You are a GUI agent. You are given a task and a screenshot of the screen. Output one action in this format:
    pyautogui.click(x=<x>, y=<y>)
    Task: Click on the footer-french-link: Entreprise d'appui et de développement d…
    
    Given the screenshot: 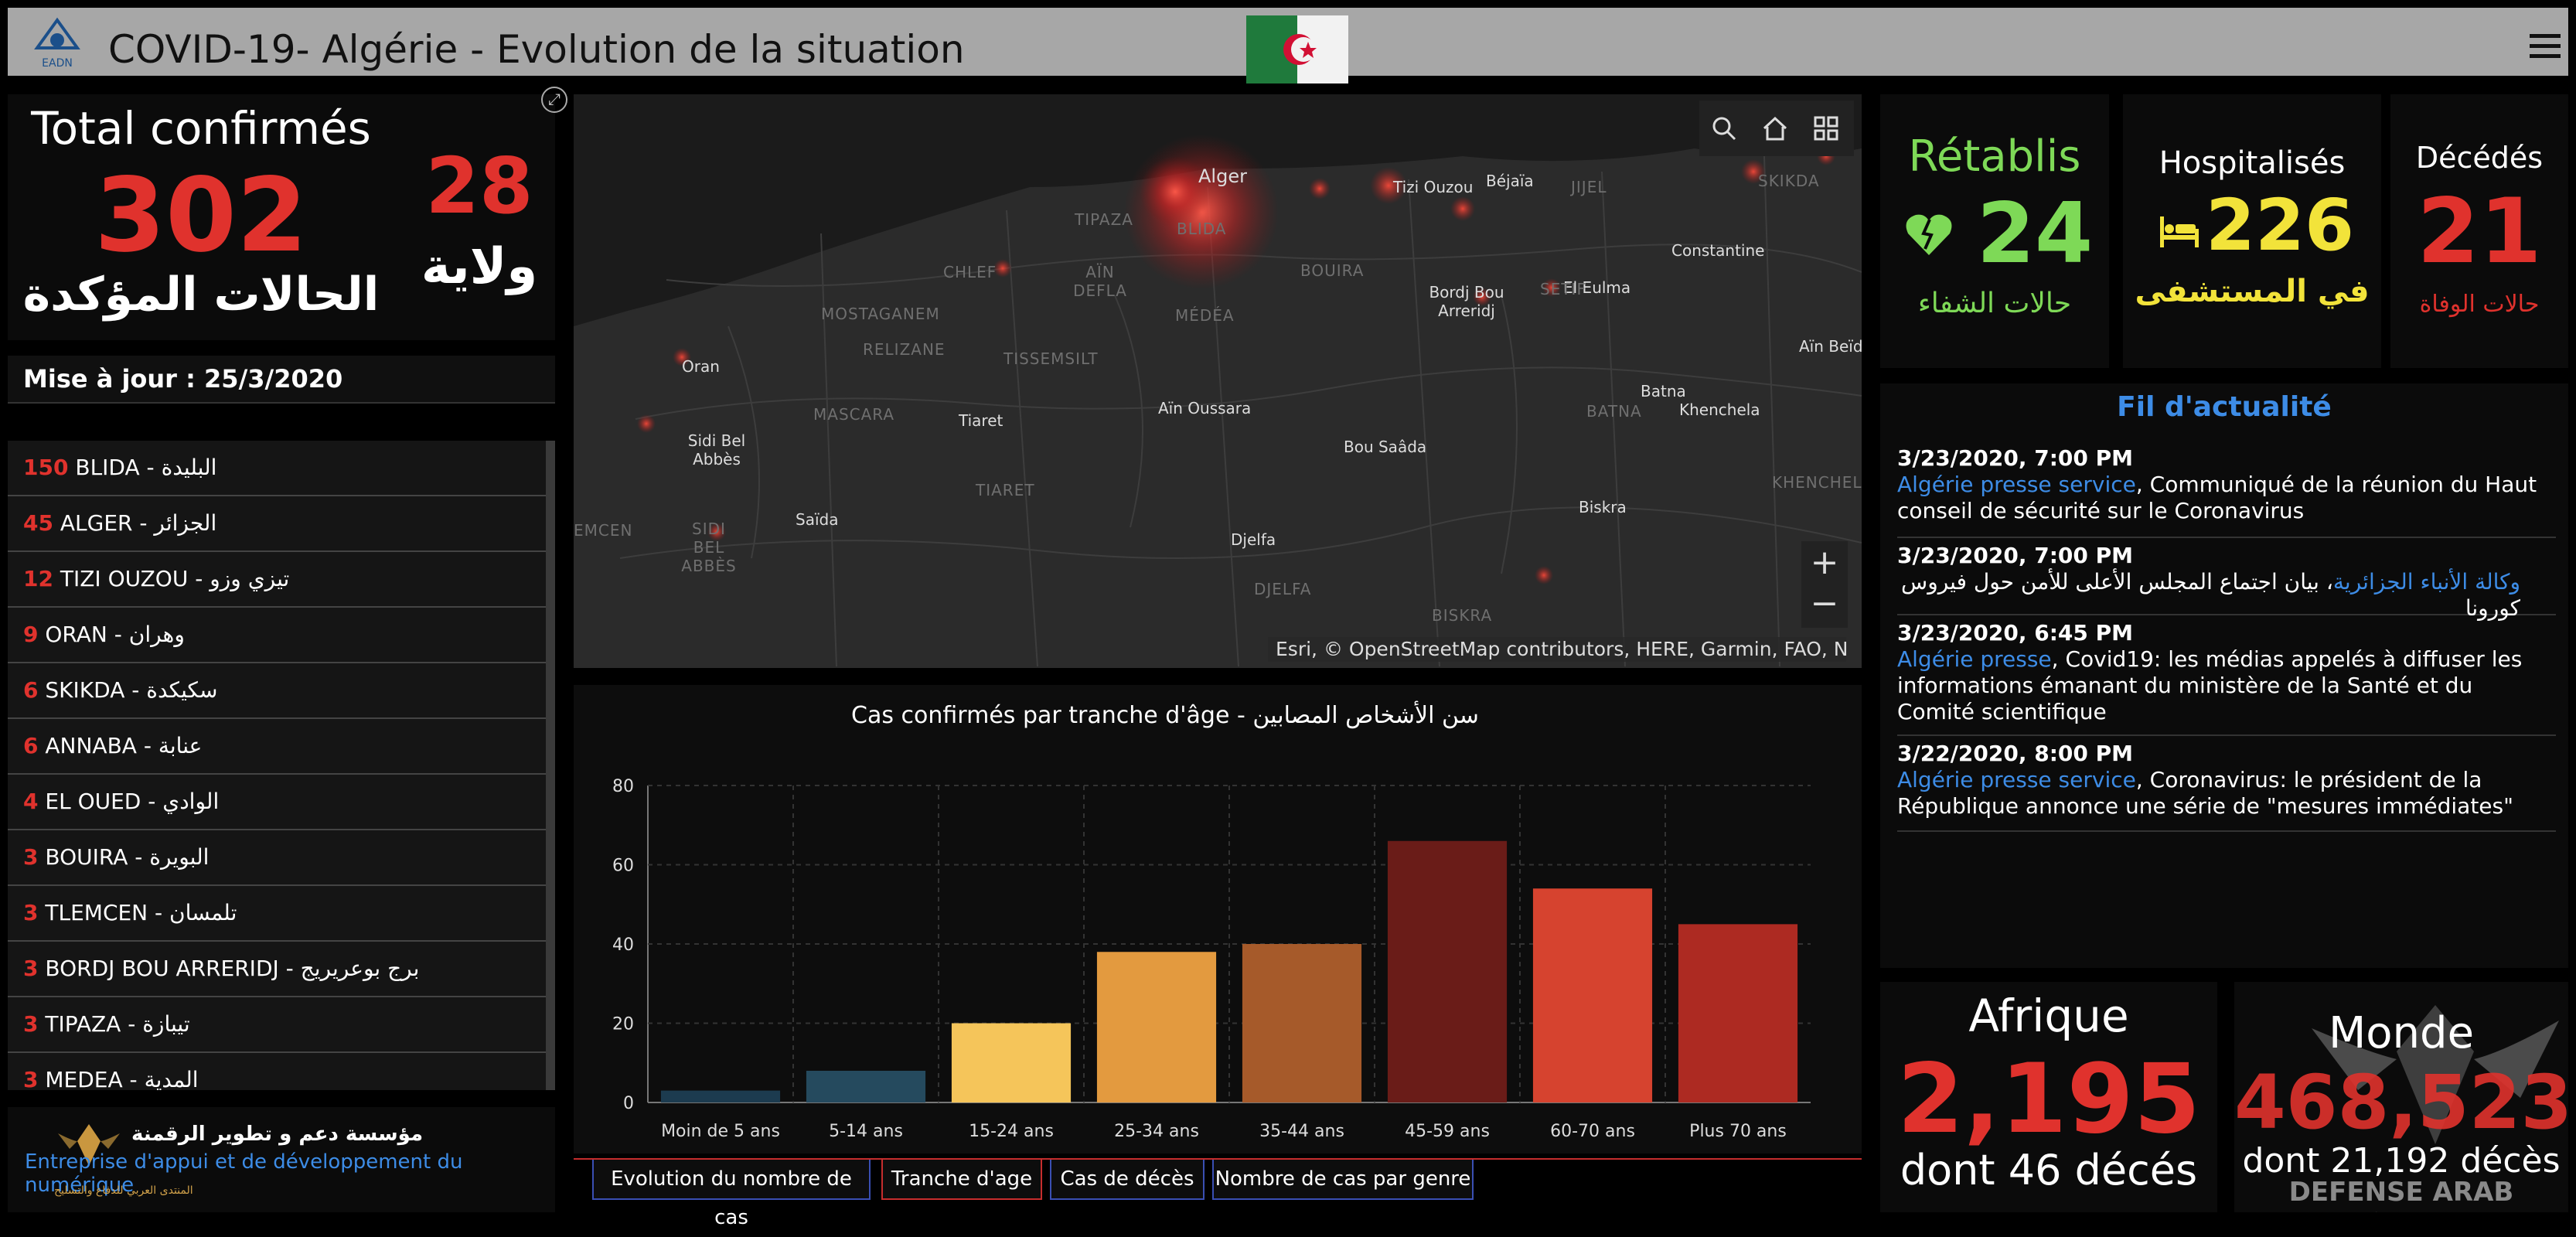 What is the action you would take?
    pyautogui.click(x=244, y=1173)
    